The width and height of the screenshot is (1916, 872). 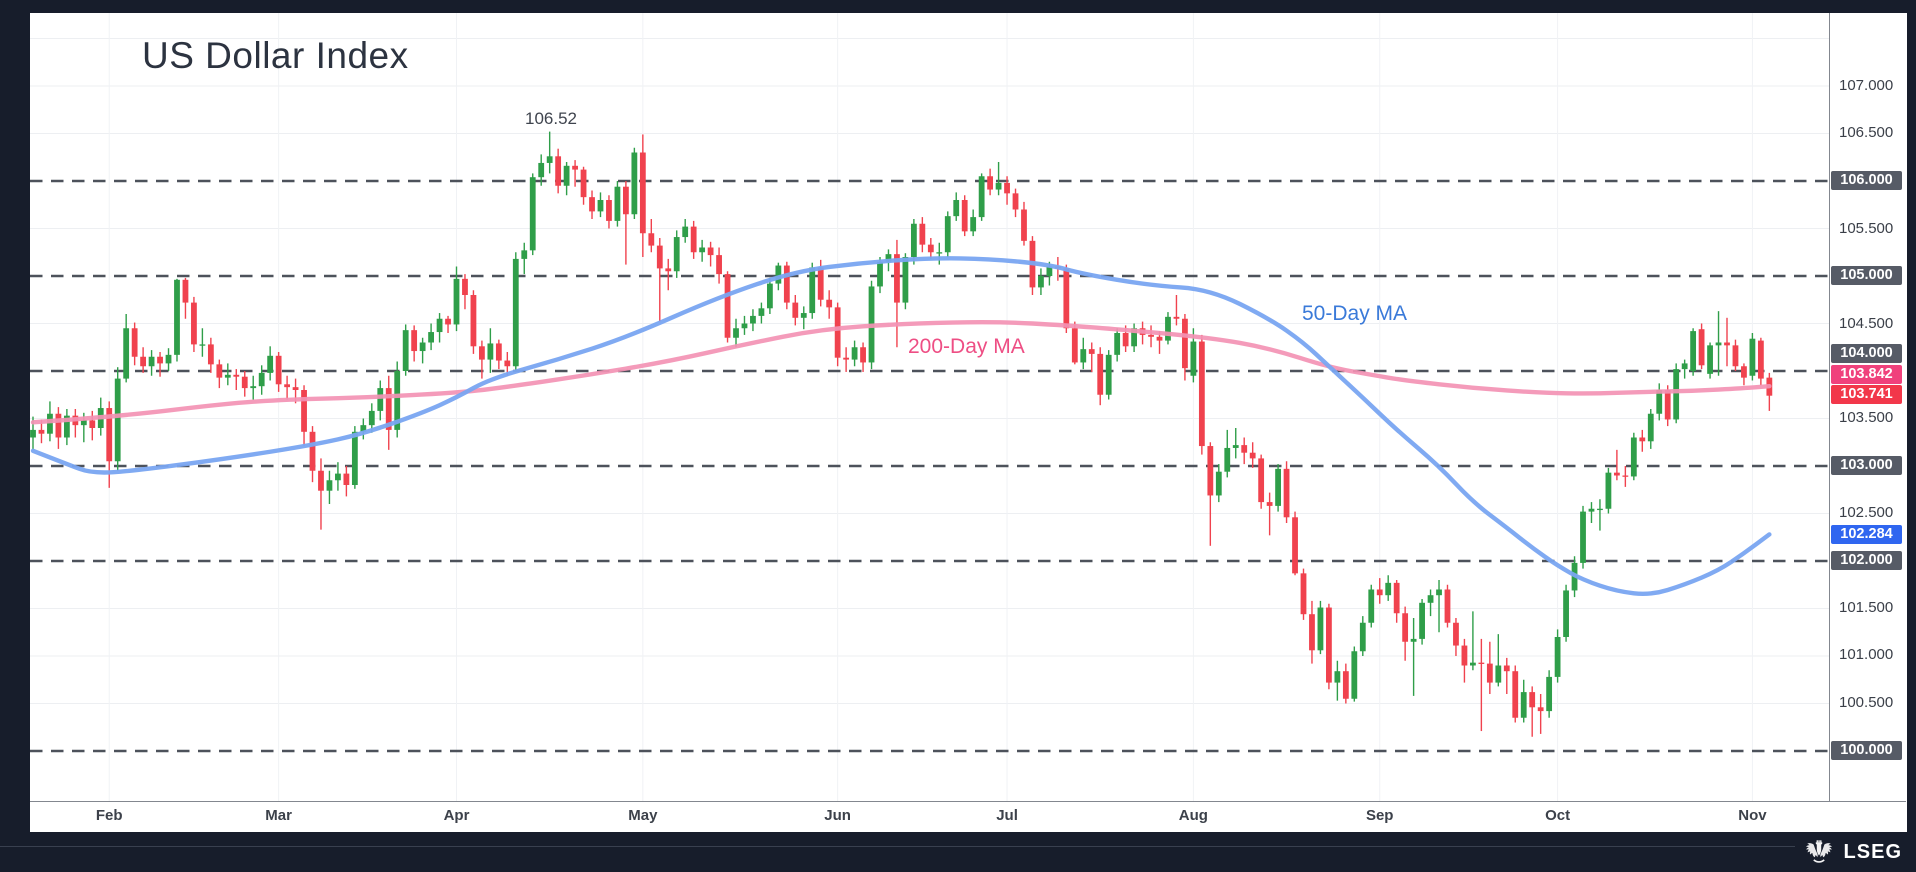 What do you see at coordinates (1866, 607) in the screenshot?
I see `price-tick-label: 101.500` at bounding box center [1866, 607].